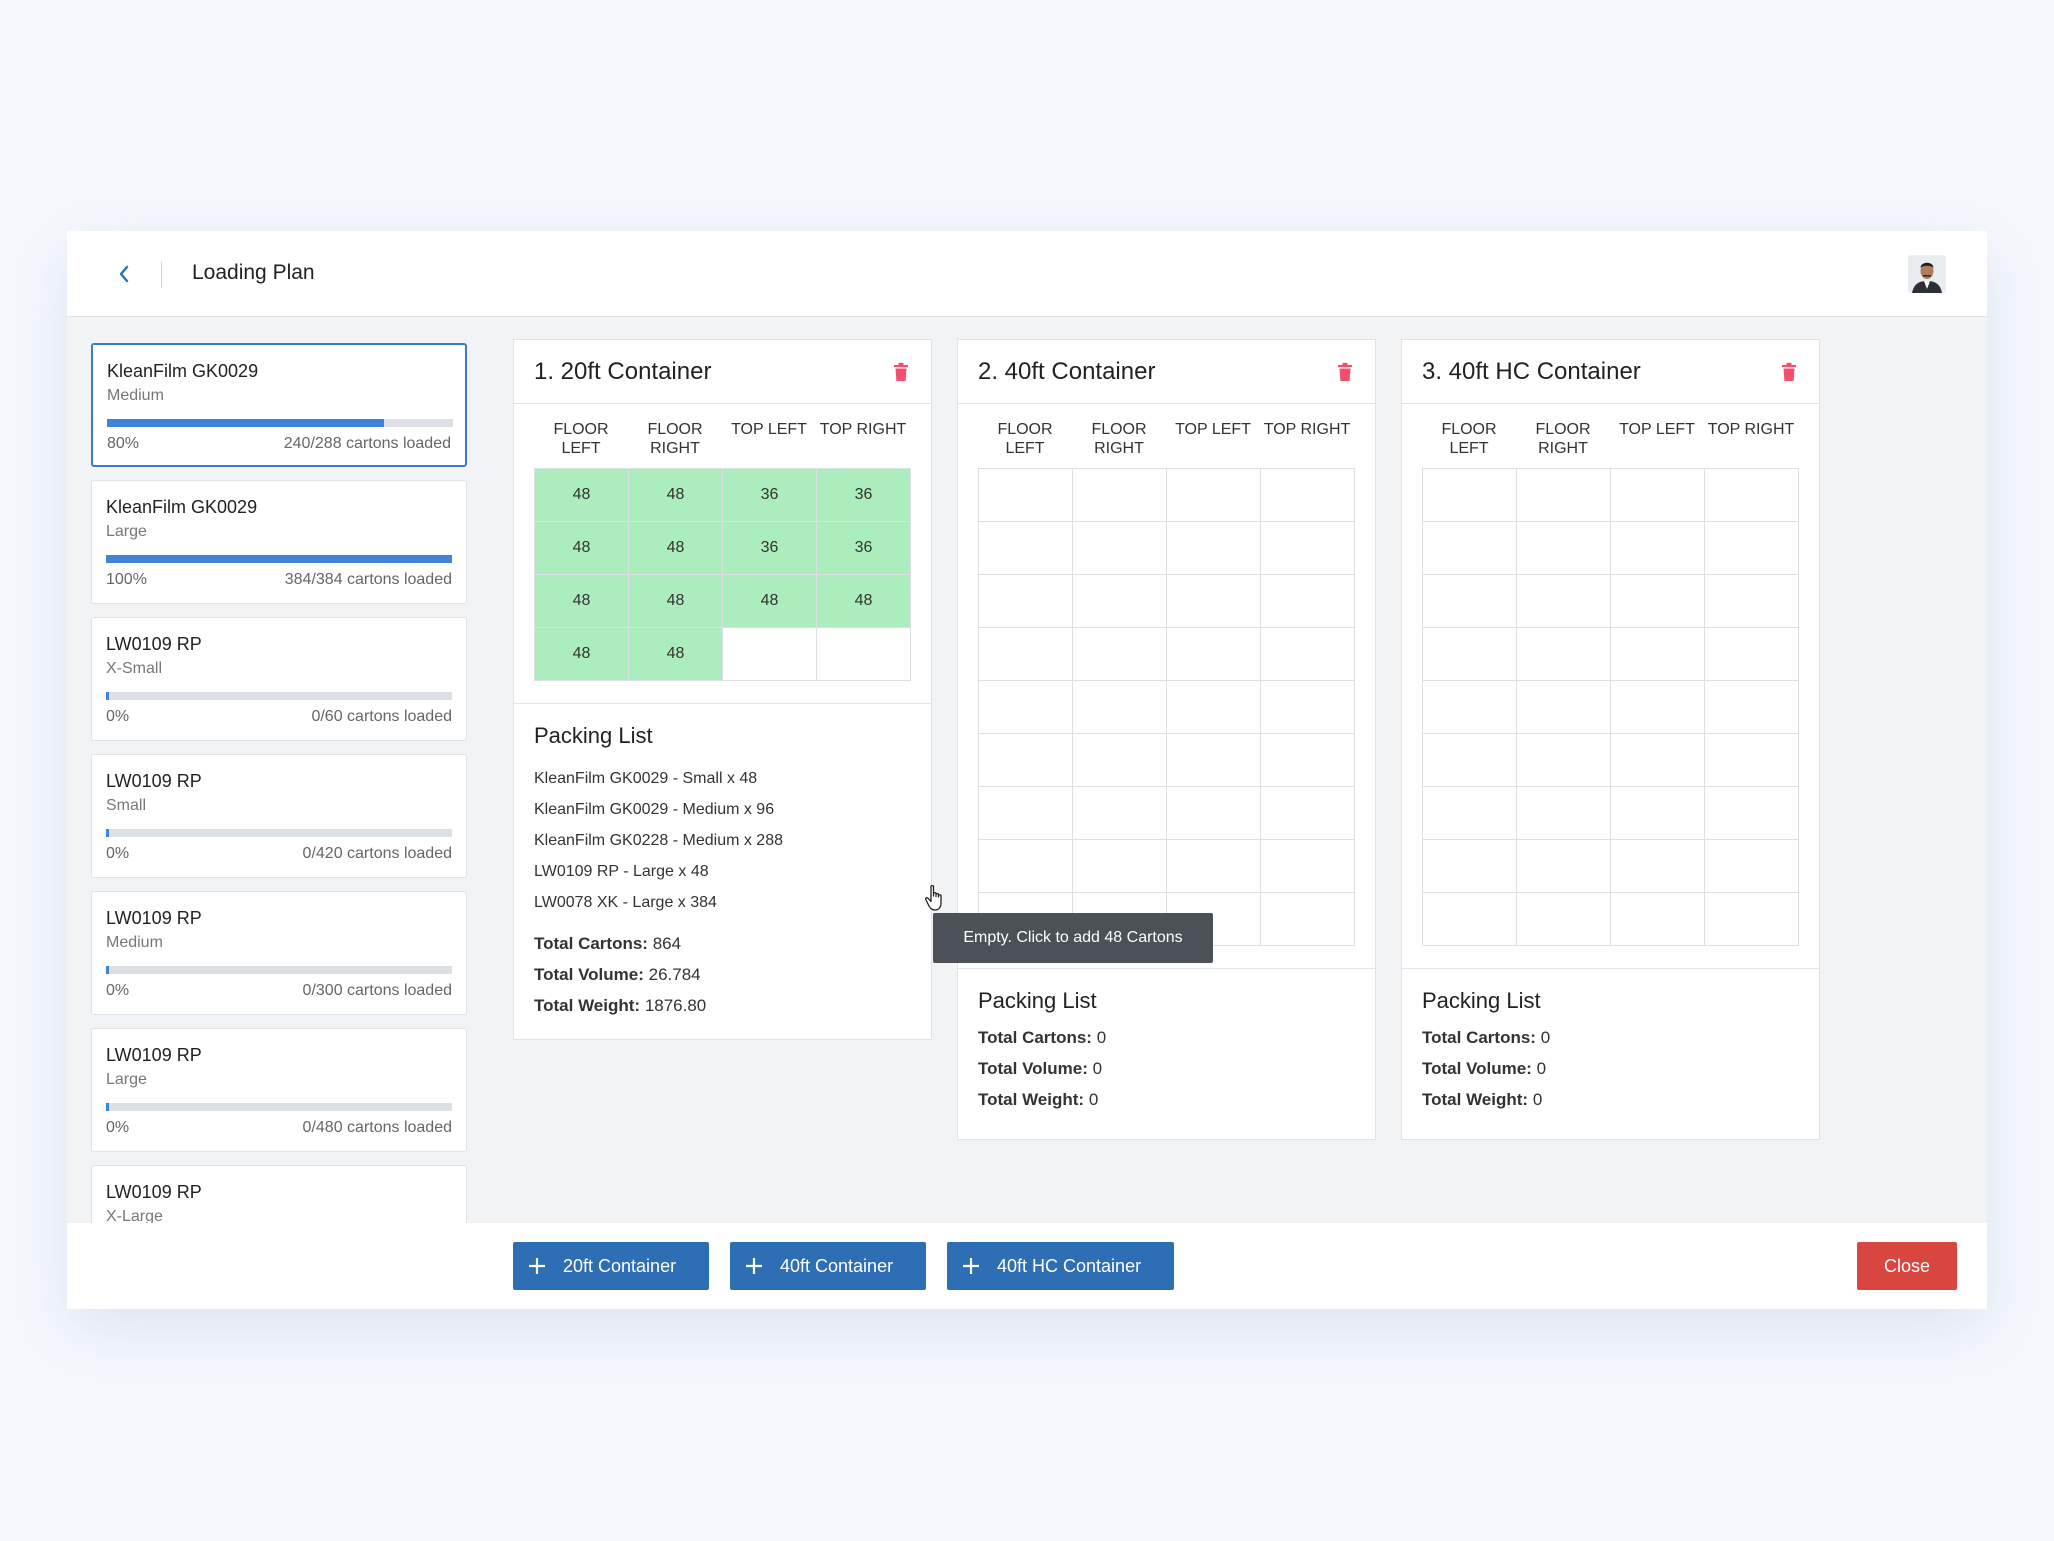  What do you see at coordinates (1907, 1266) in the screenshot?
I see `close-button: Close` at bounding box center [1907, 1266].